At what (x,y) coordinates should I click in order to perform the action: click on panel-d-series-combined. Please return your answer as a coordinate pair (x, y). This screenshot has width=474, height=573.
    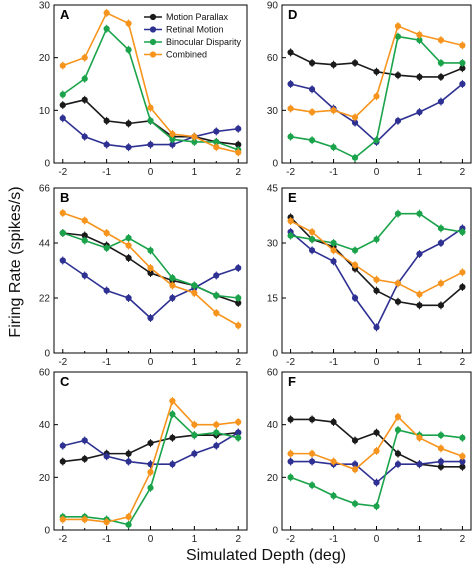
    Looking at the image, I should click on (376, 72).